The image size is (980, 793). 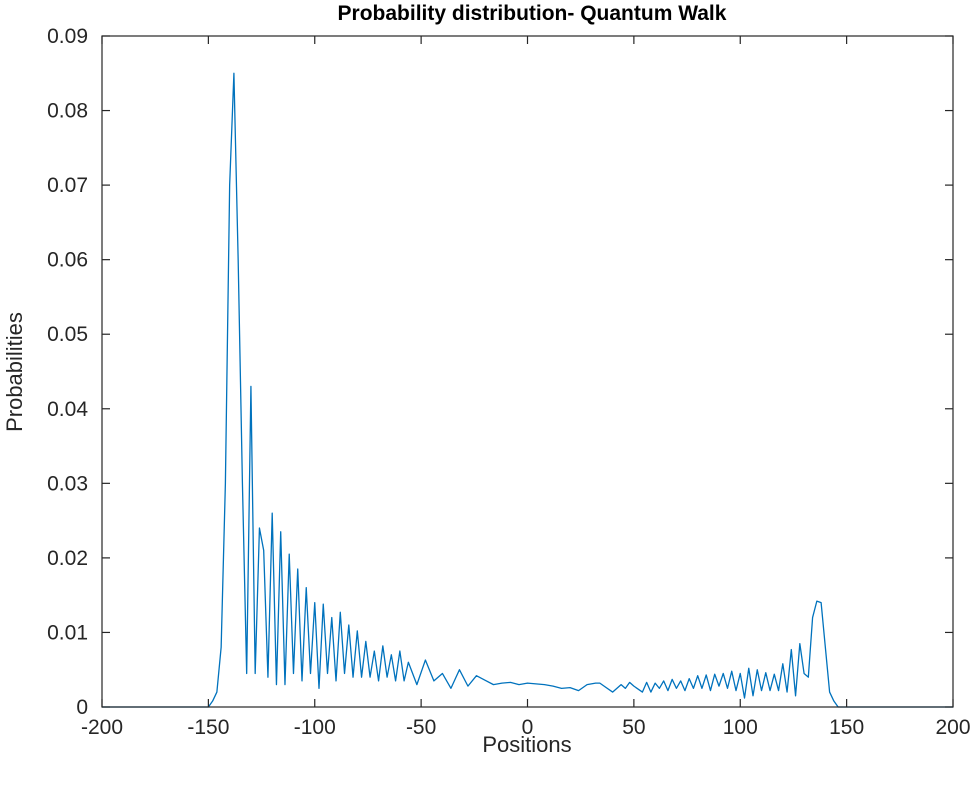 What do you see at coordinates (67, 260) in the screenshot?
I see `y-tick-label: 0.06` at bounding box center [67, 260].